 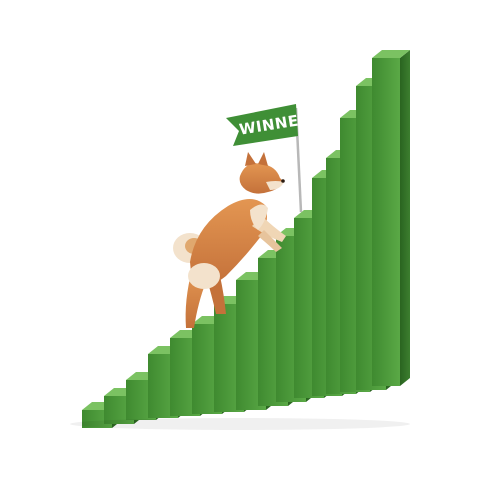 I want to click on stair-bar, so click(x=391, y=218).